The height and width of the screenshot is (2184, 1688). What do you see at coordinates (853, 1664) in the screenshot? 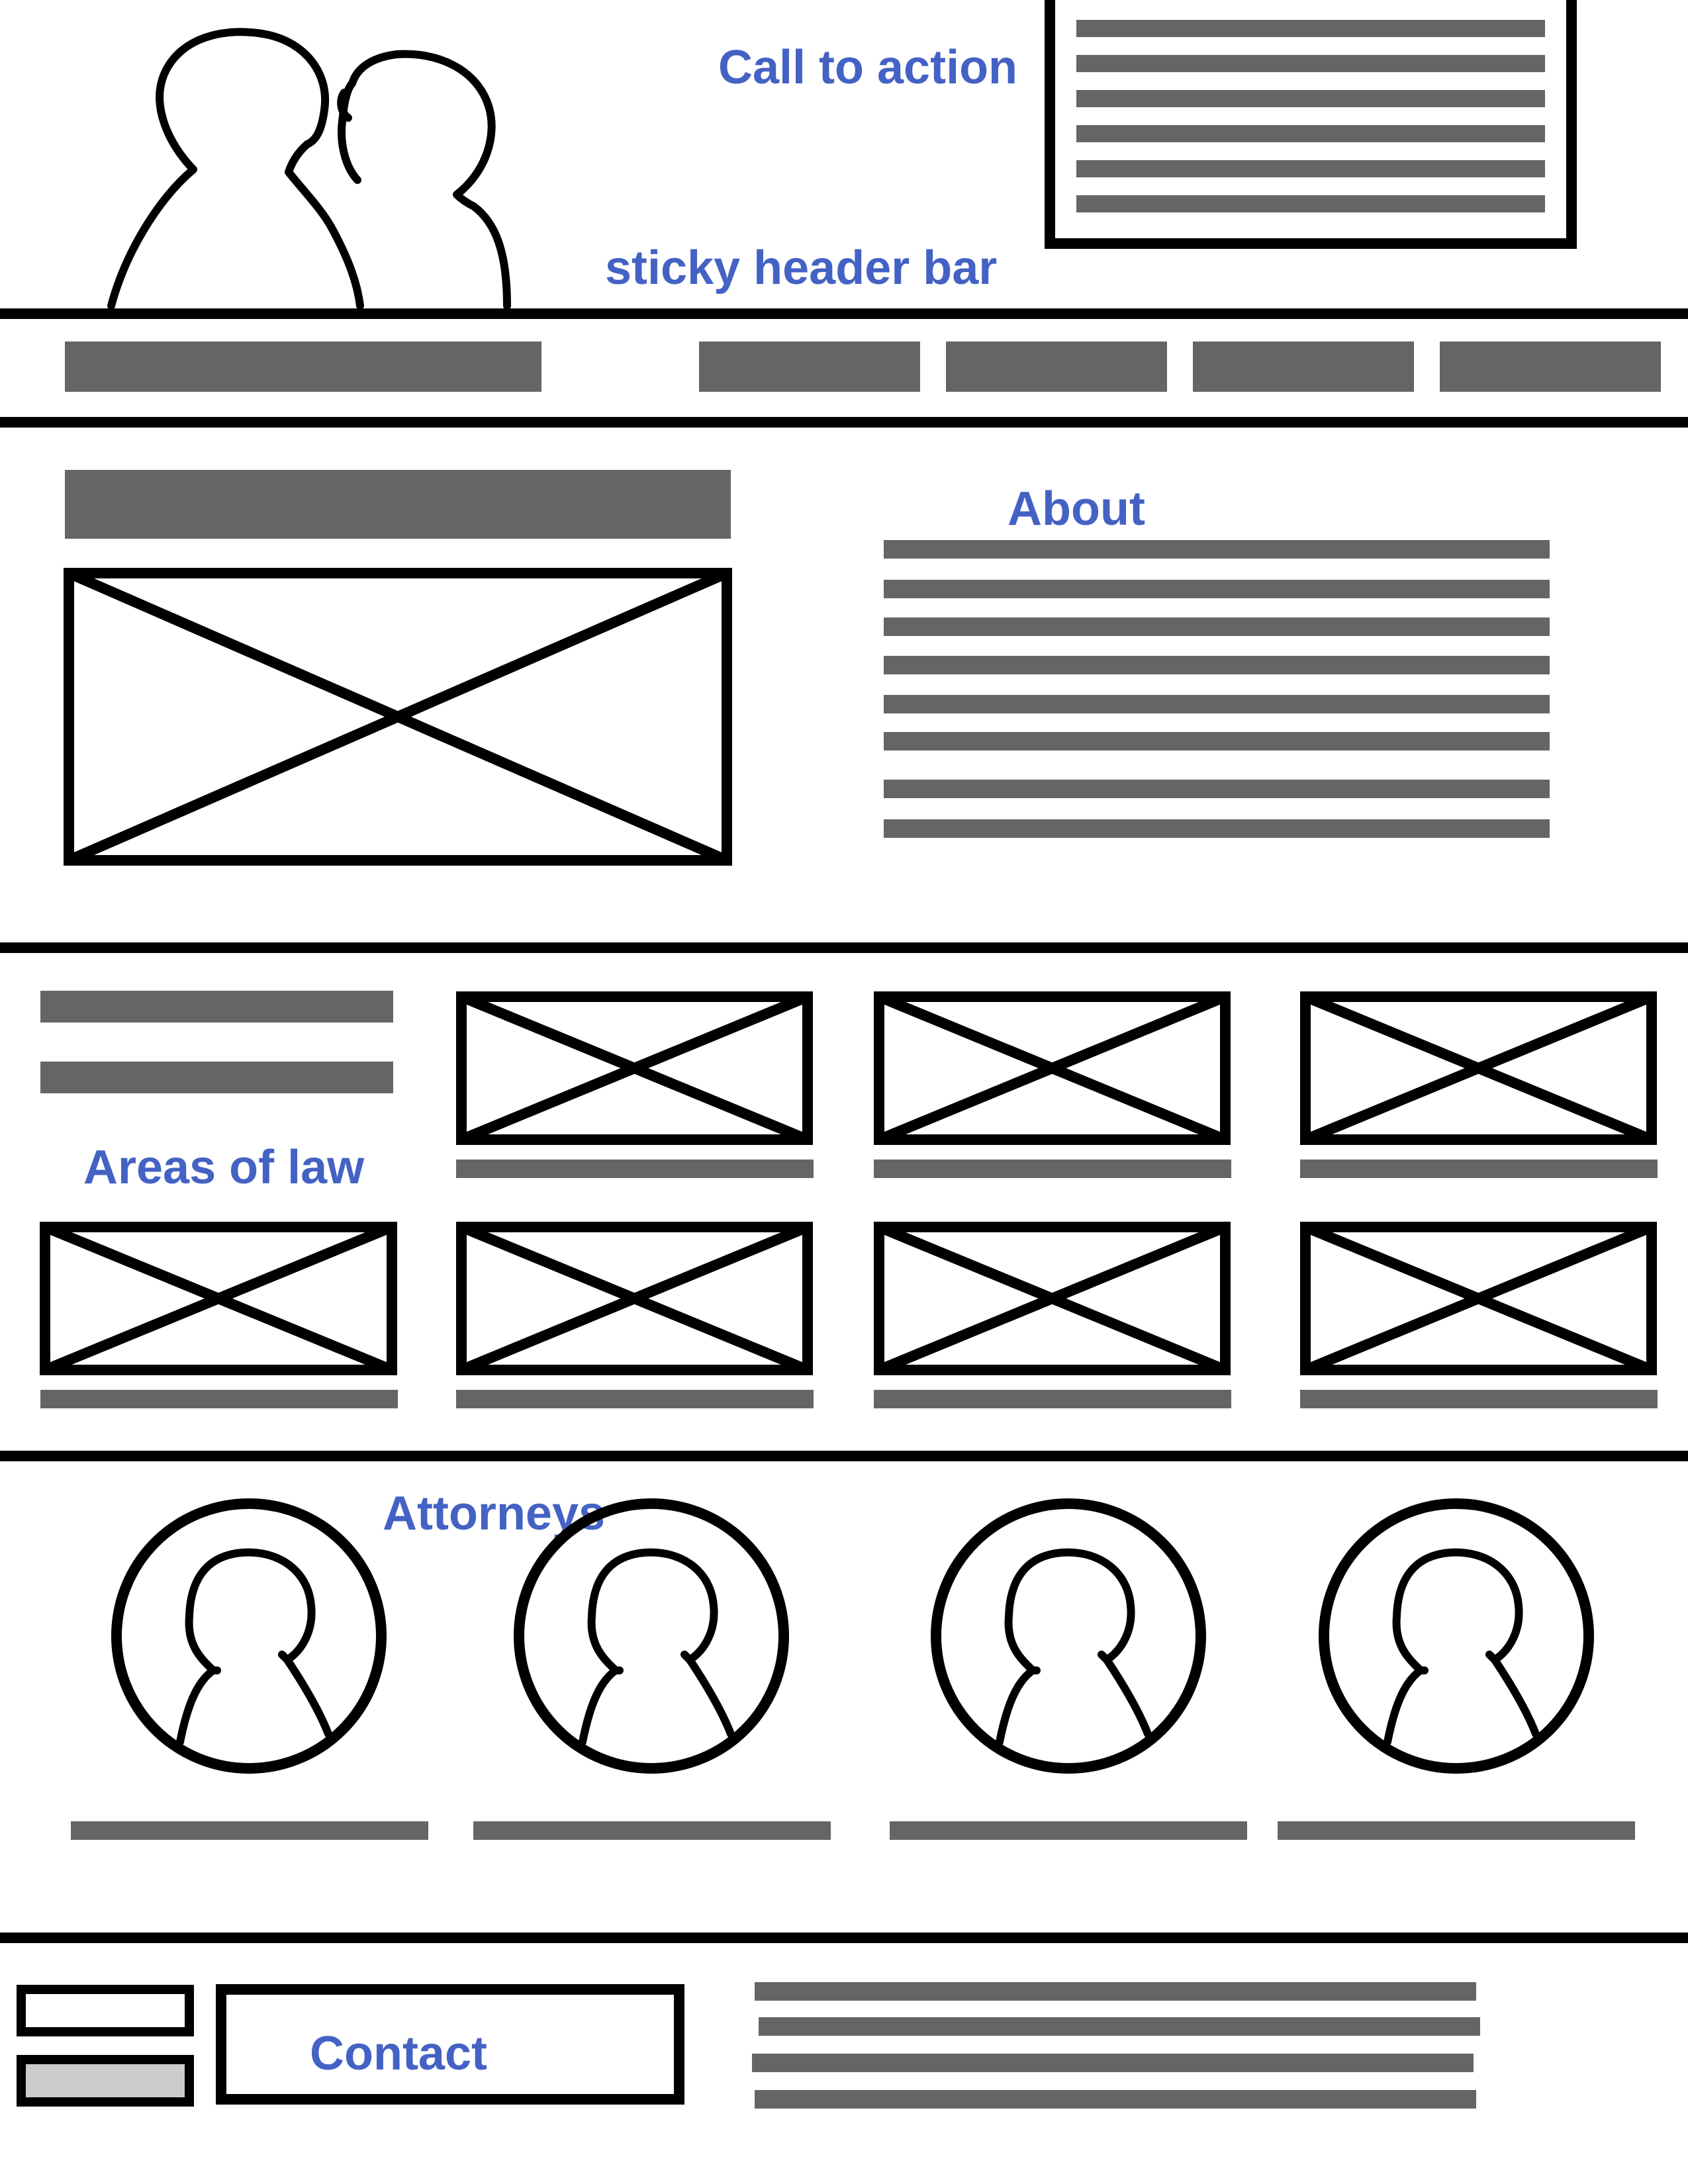
I see `attorneys-section: Attorneys` at bounding box center [853, 1664].